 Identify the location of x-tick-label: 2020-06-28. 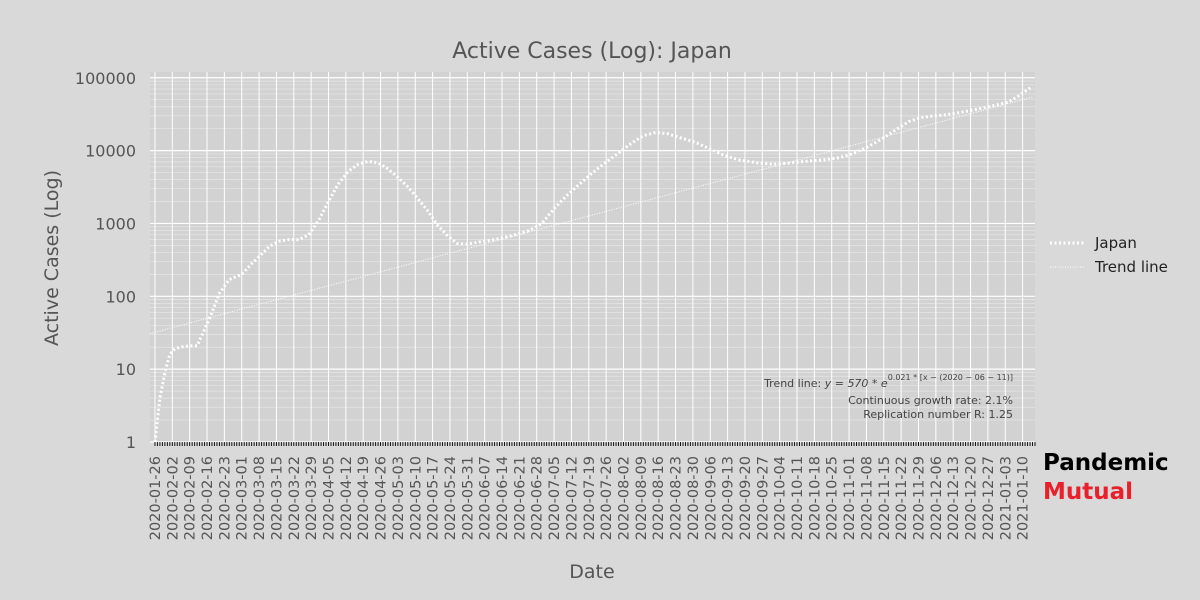
(538, 498).